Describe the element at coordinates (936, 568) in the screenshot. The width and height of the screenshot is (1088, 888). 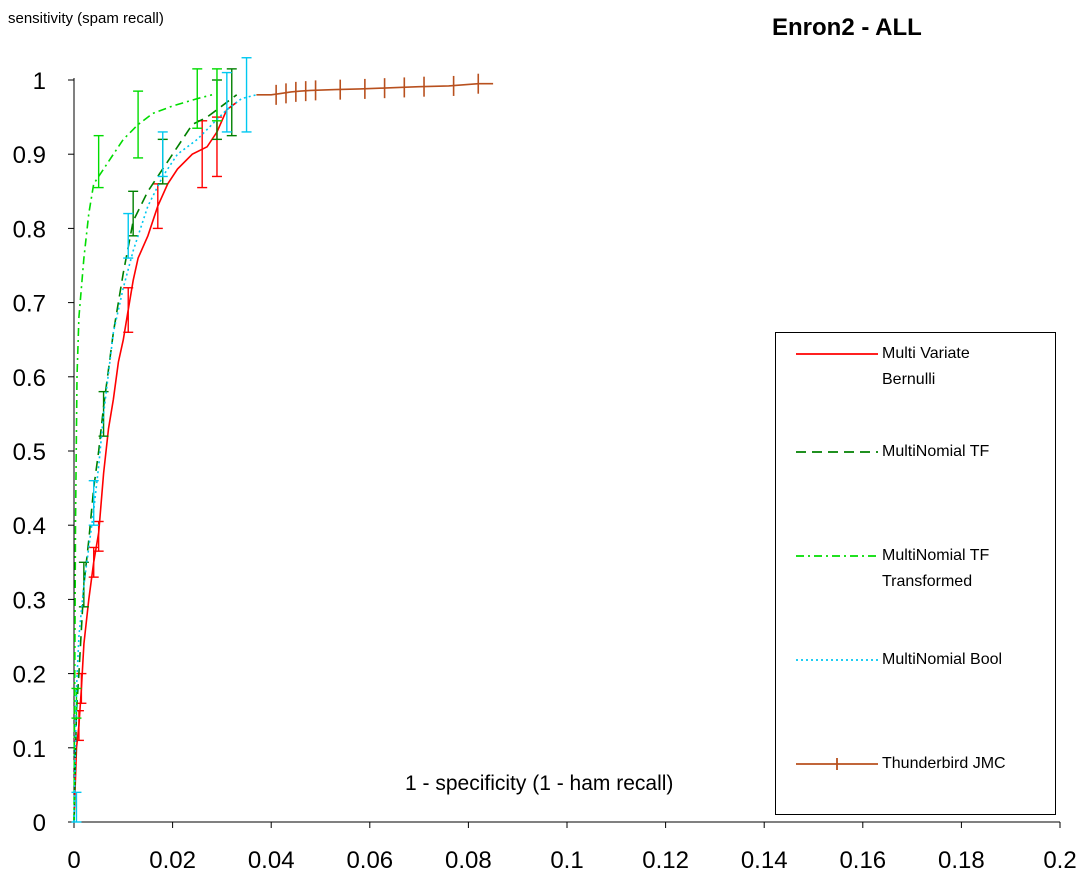
I see `legend-label: MultiNomial TF Transformed` at that location.